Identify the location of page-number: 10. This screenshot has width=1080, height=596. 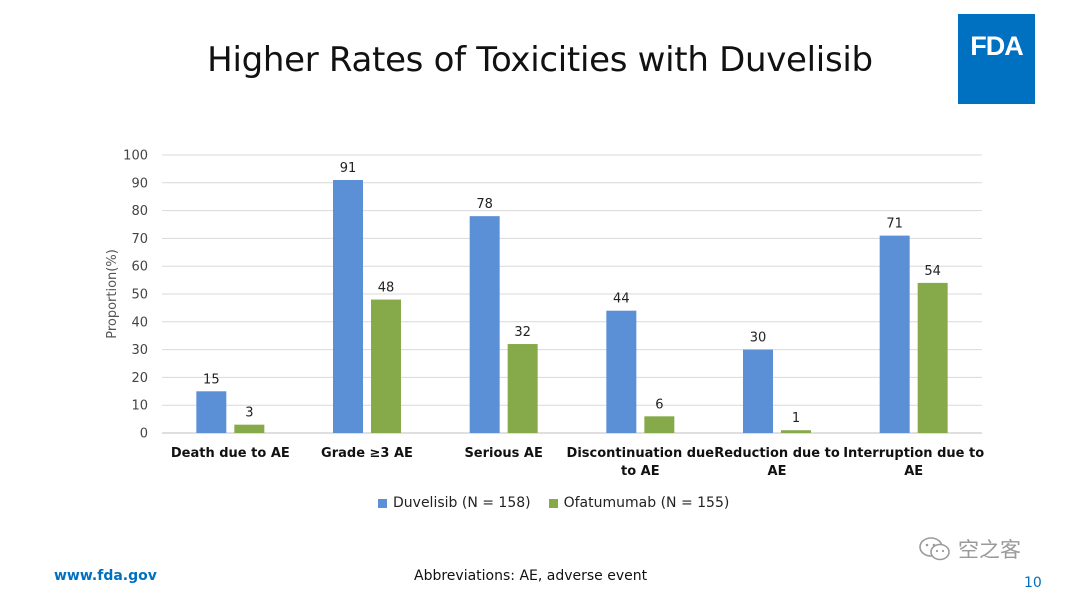
(1033, 583).